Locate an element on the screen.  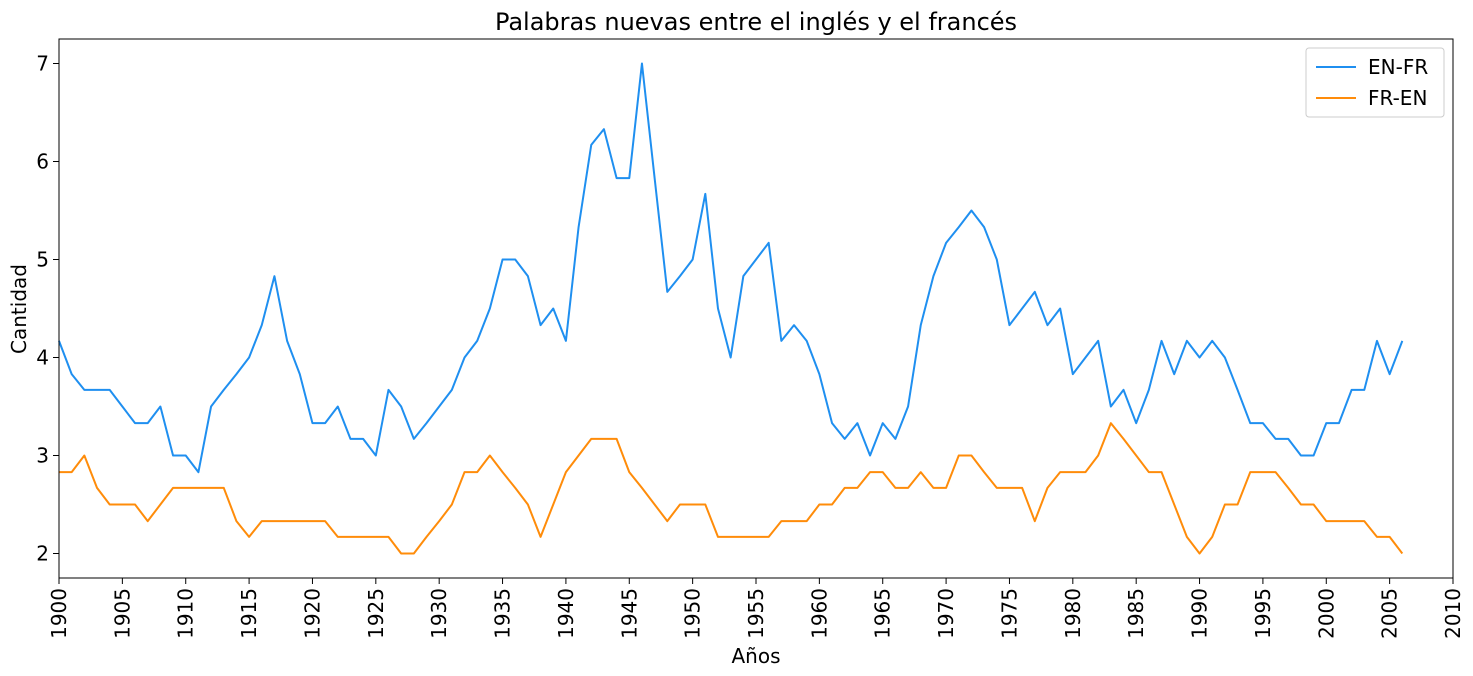
x-tick-label: 1935 is located at coordinates (503, 613).